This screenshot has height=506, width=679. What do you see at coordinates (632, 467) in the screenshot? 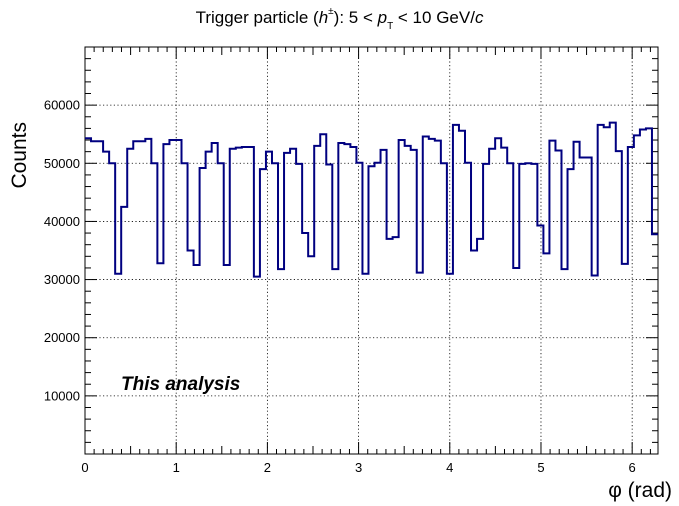
I see `x-tick-label: 6` at bounding box center [632, 467].